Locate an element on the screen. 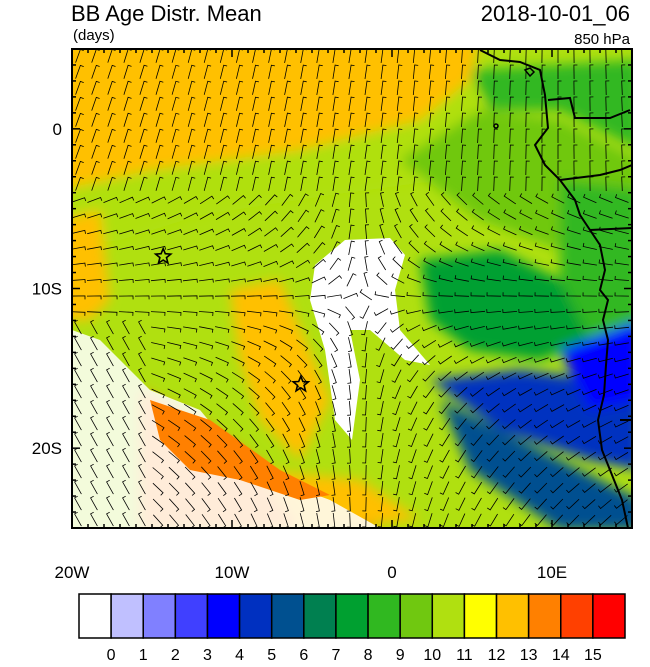 The height and width of the screenshot is (667, 650). star-marker-west is located at coordinates (163, 255).